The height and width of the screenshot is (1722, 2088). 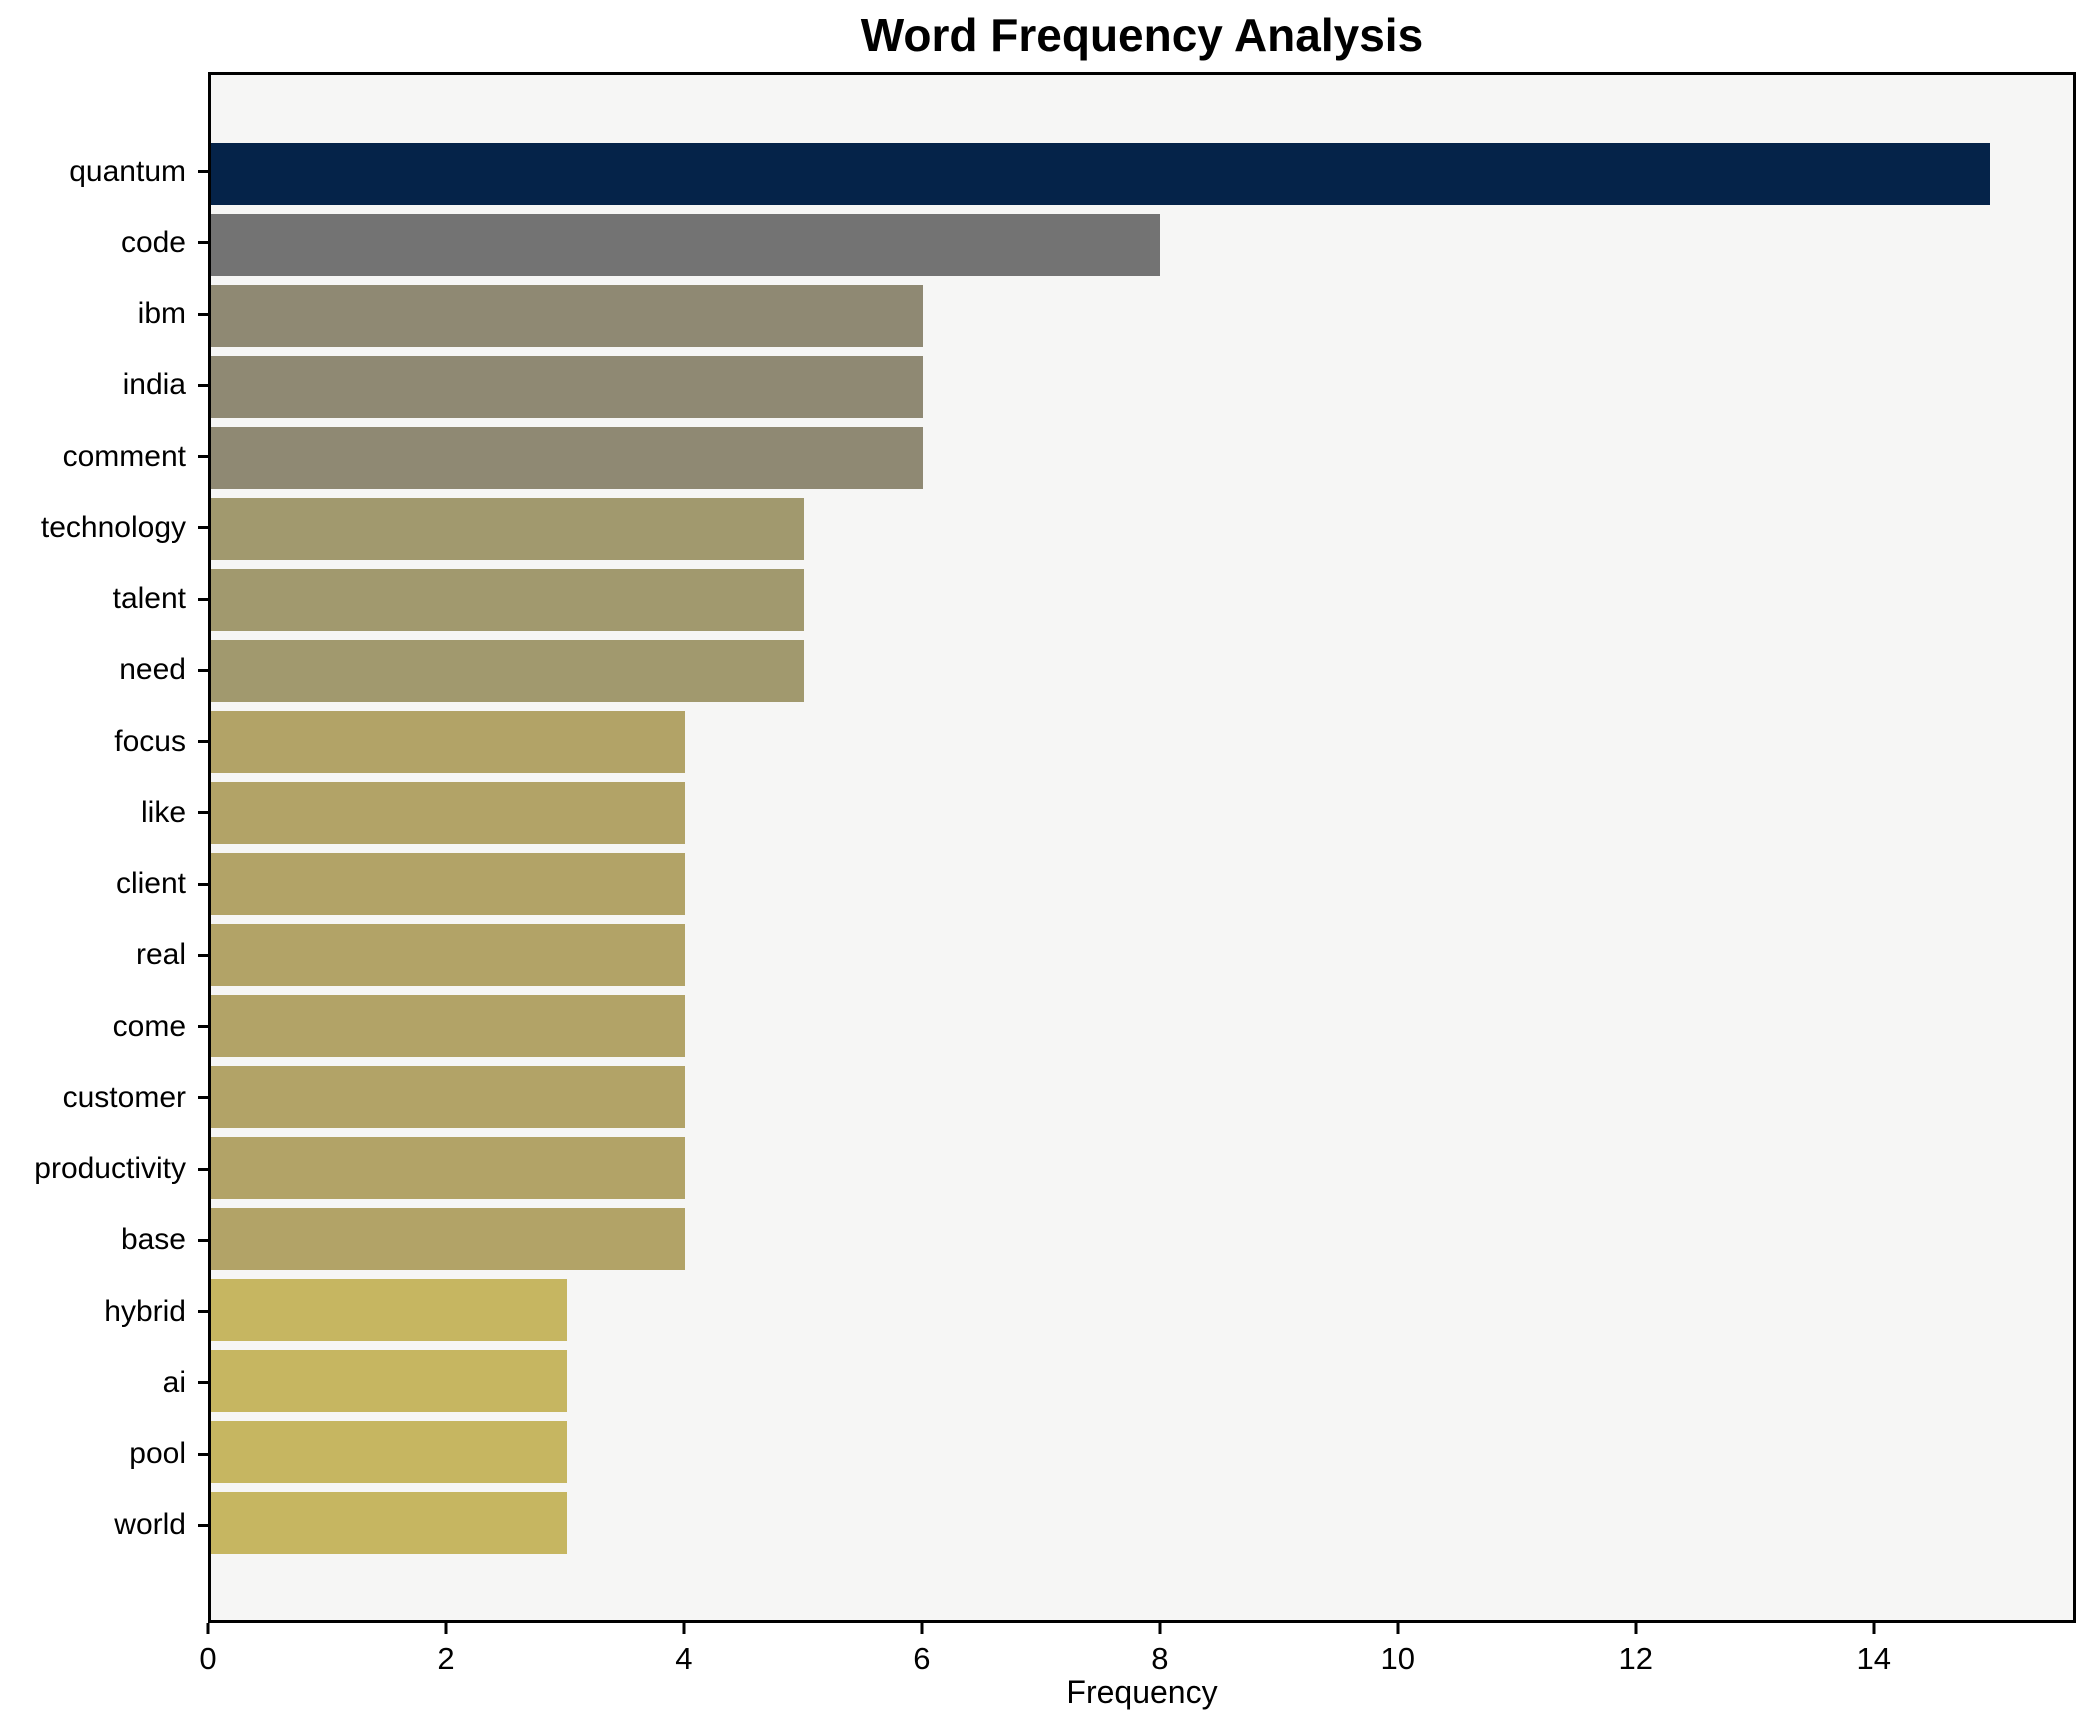 I want to click on y-label-row: comment, so click(x=104, y=456).